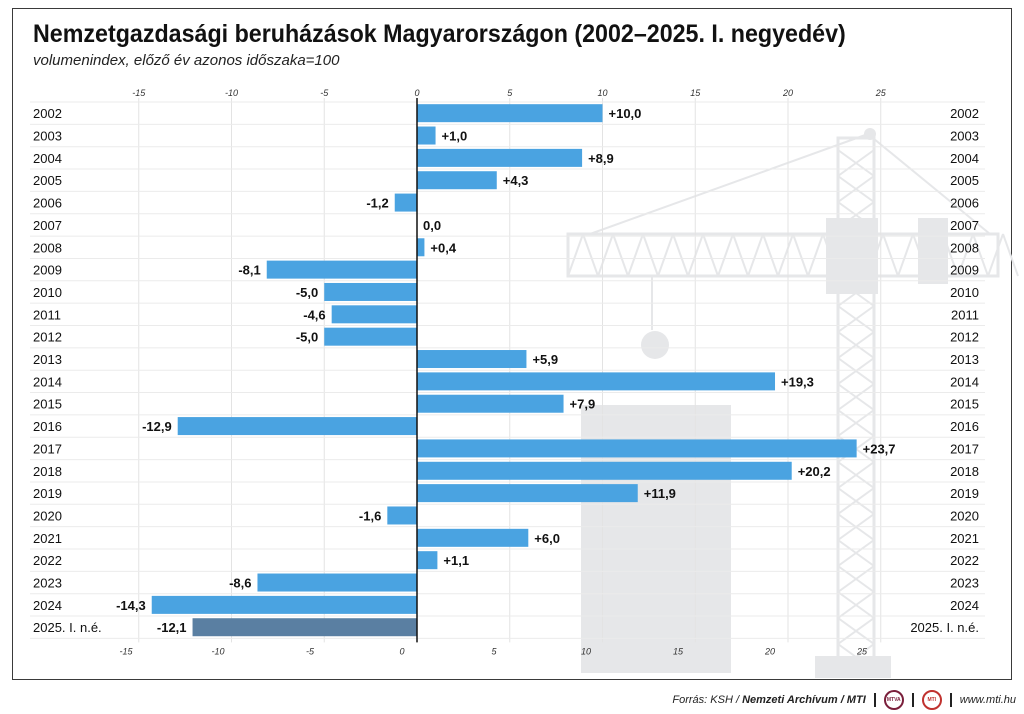 The width and height of the screenshot is (1024, 714). What do you see at coordinates (678, 651) in the screenshot?
I see `tick-label-bottom: 15` at bounding box center [678, 651].